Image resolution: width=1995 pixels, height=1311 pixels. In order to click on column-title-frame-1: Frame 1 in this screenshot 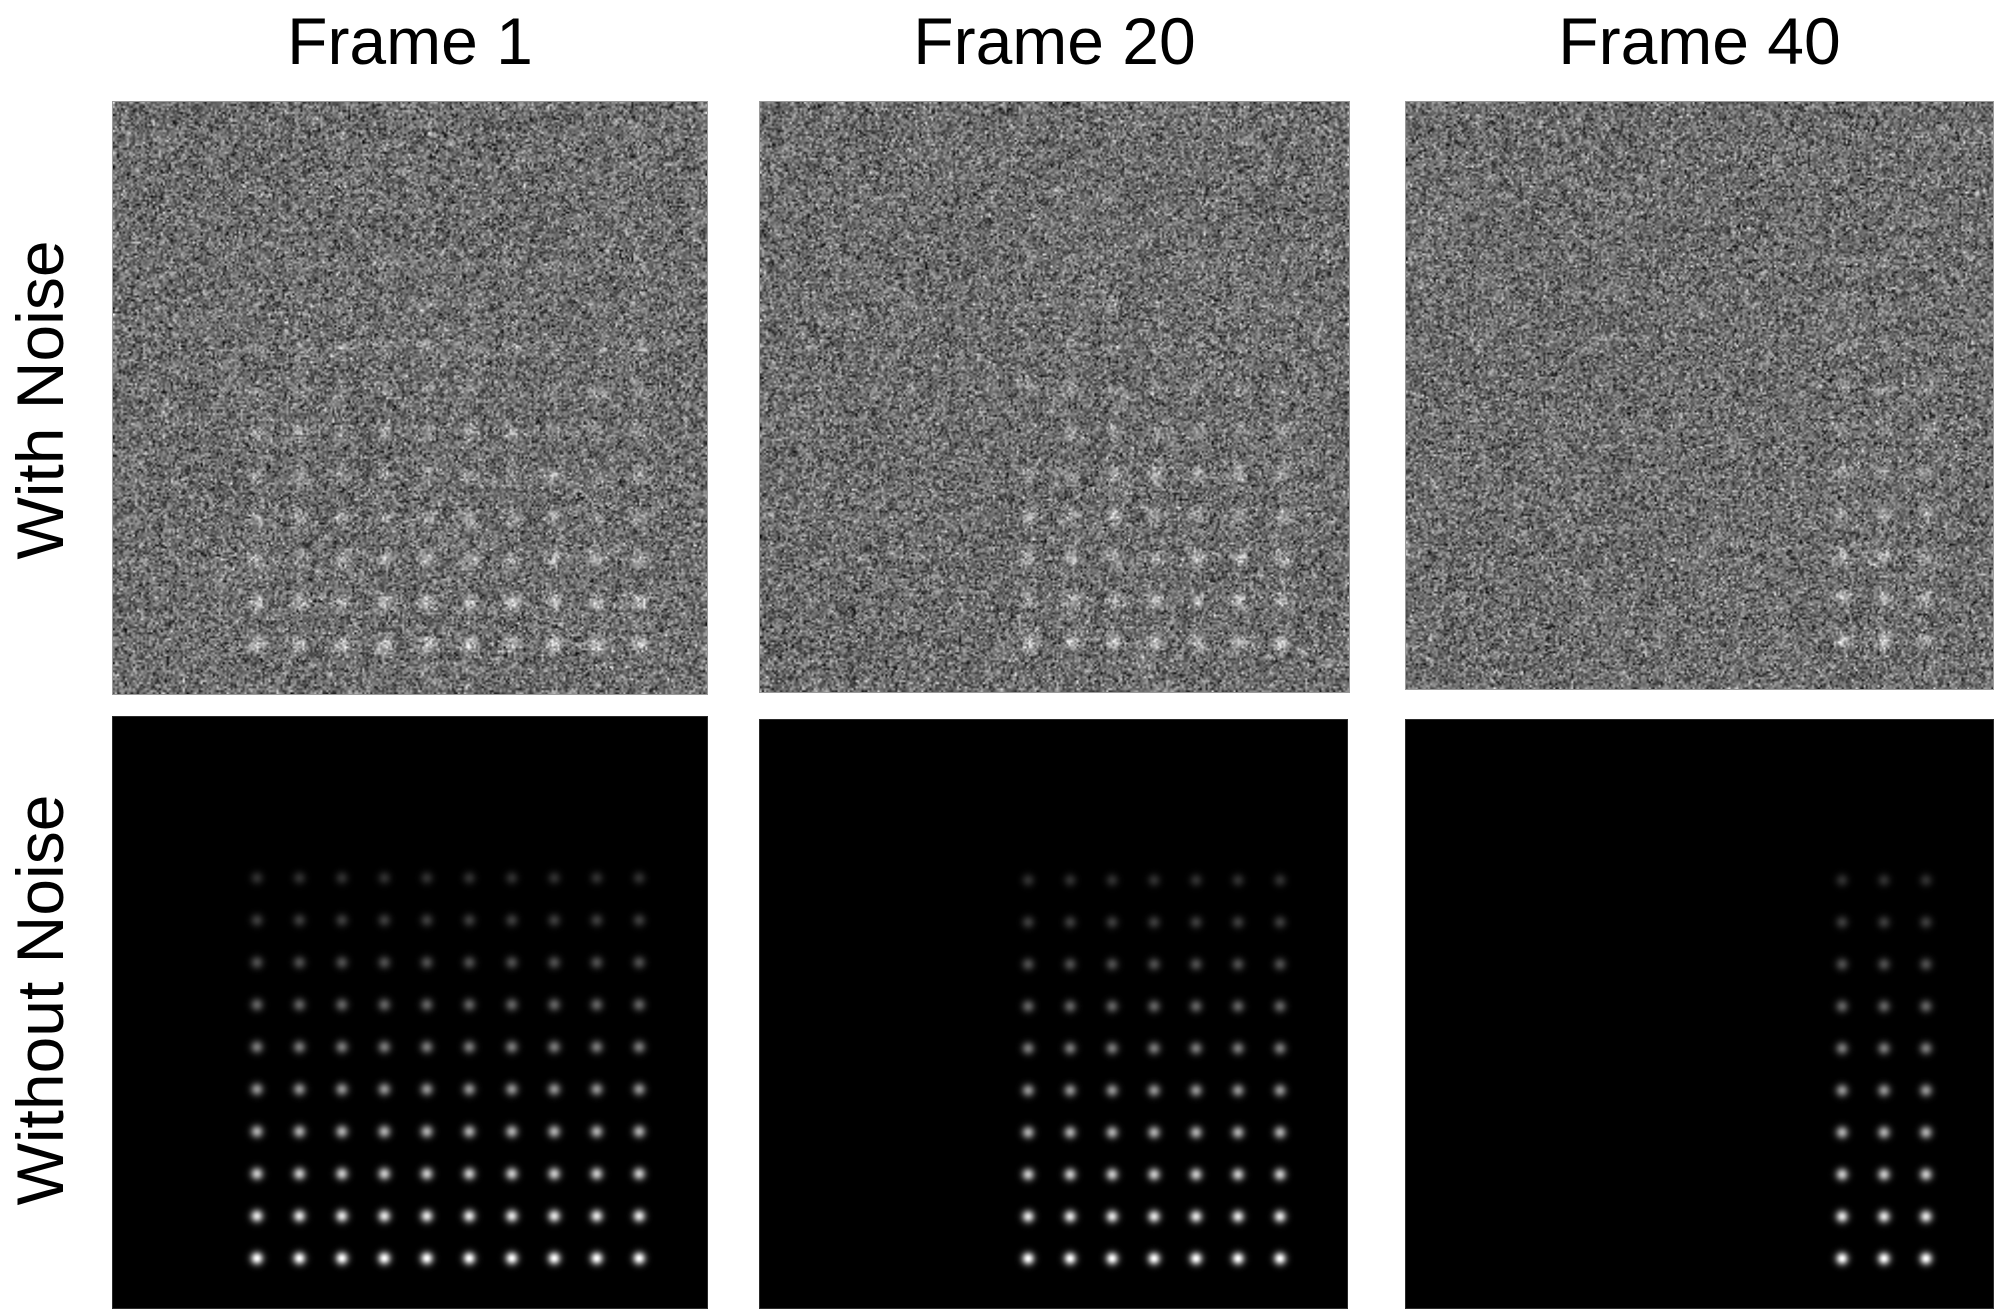, I will do `click(410, 41)`.